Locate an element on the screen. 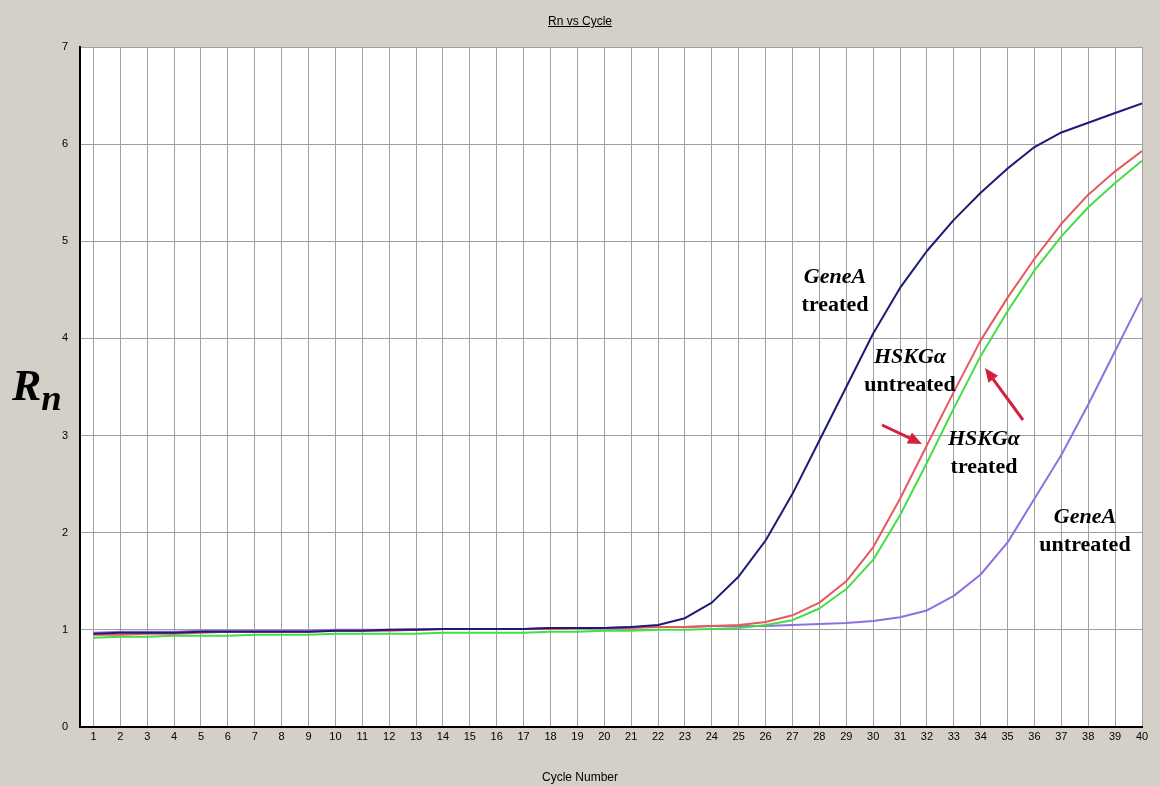 The width and height of the screenshot is (1160, 786). x-tick-label: 27 is located at coordinates (792, 735).